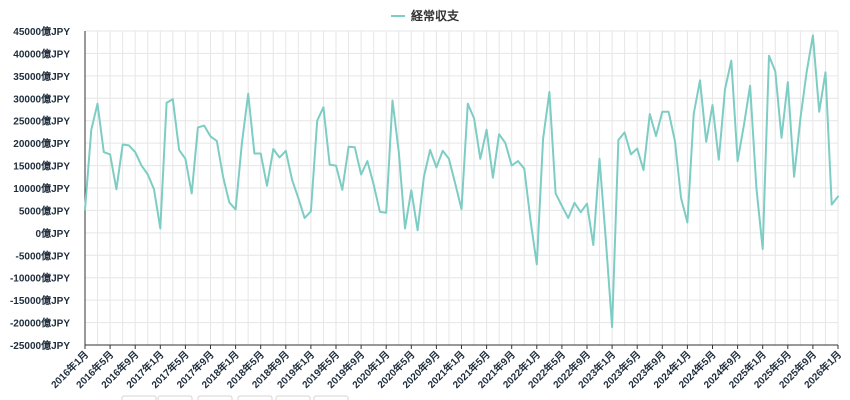  I want to click on y-tick-label: 40000億JPY, so click(41, 53).